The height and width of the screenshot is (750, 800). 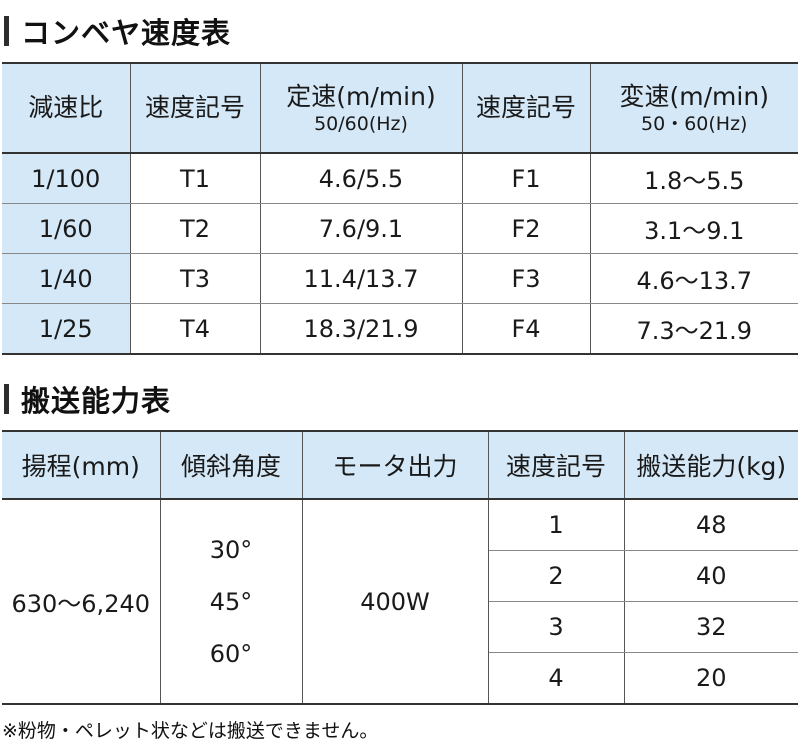 What do you see at coordinates (694, 96) in the screenshot?
I see `header-variable-speed-label: 変速(m/min)` at bounding box center [694, 96].